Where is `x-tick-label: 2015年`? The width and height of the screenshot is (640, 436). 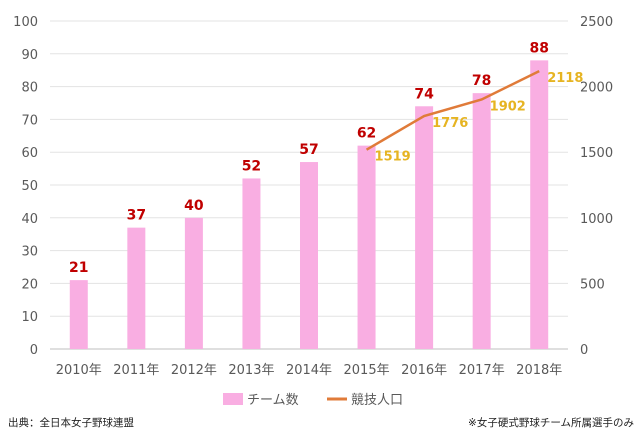 x-tick-label: 2015年 is located at coordinates (367, 370).